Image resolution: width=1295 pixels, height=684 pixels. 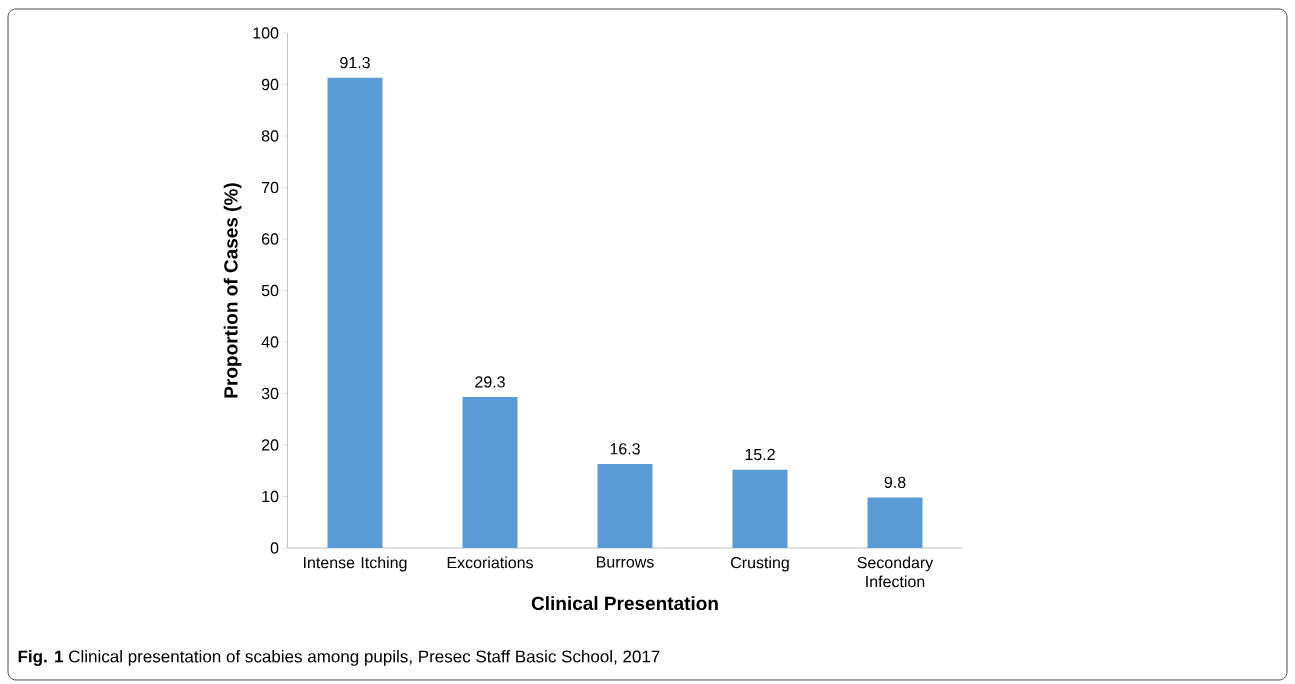 I want to click on data-label: 9.8, so click(x=895, y=482).